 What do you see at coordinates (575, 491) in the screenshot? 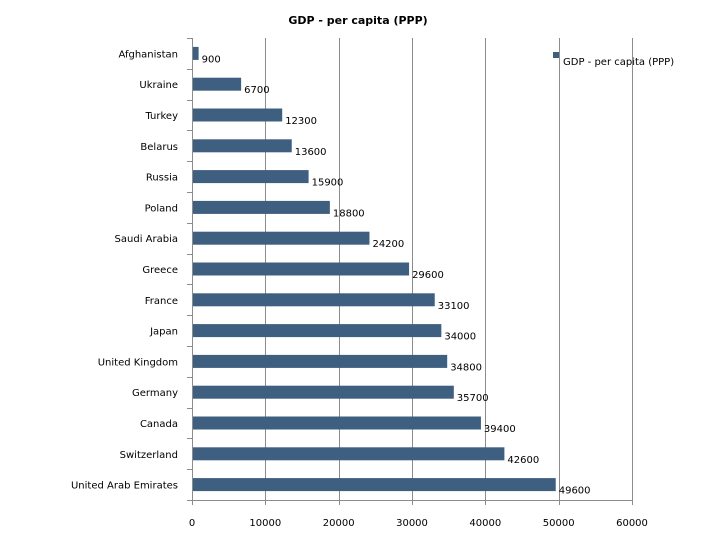
I see `data-label: 49600` at bounding box center [575, 491].